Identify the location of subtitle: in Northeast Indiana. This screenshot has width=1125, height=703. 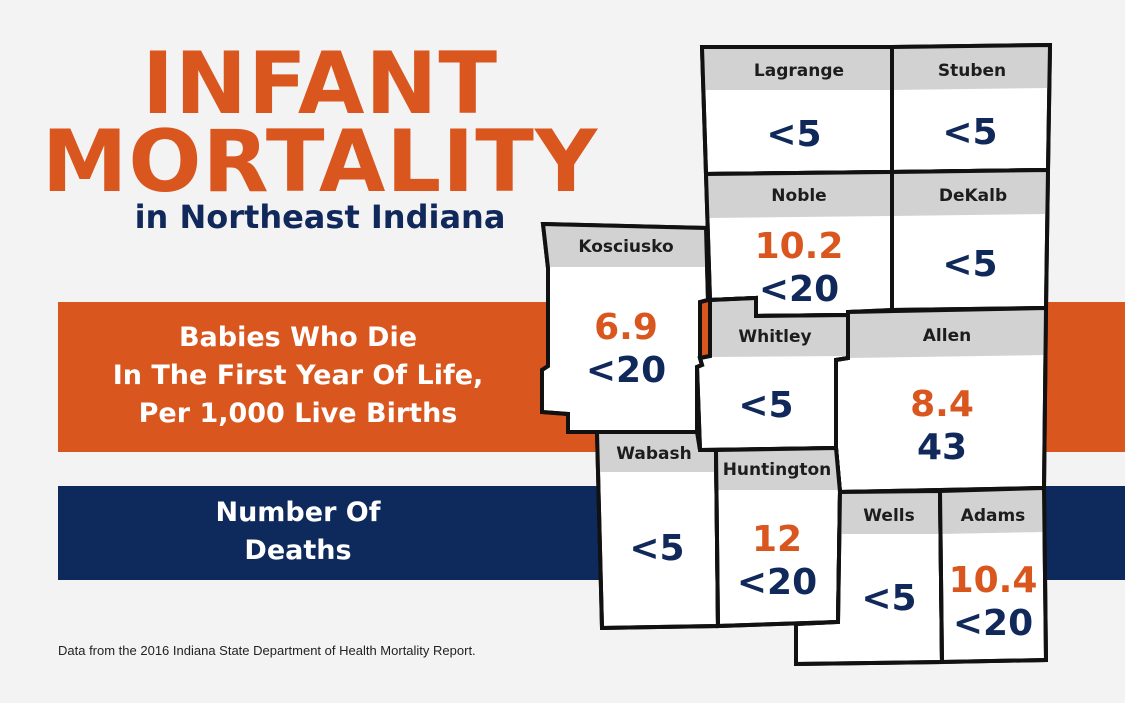
(320, 217).